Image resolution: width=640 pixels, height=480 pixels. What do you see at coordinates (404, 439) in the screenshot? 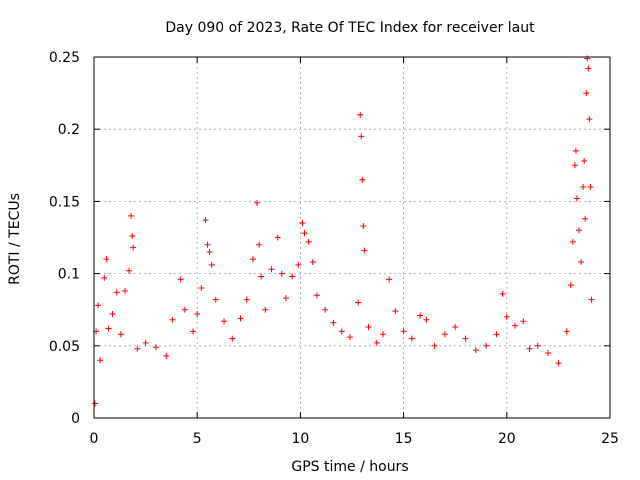
I see `x-tick-label: 15` at bounding box center [404, 439].